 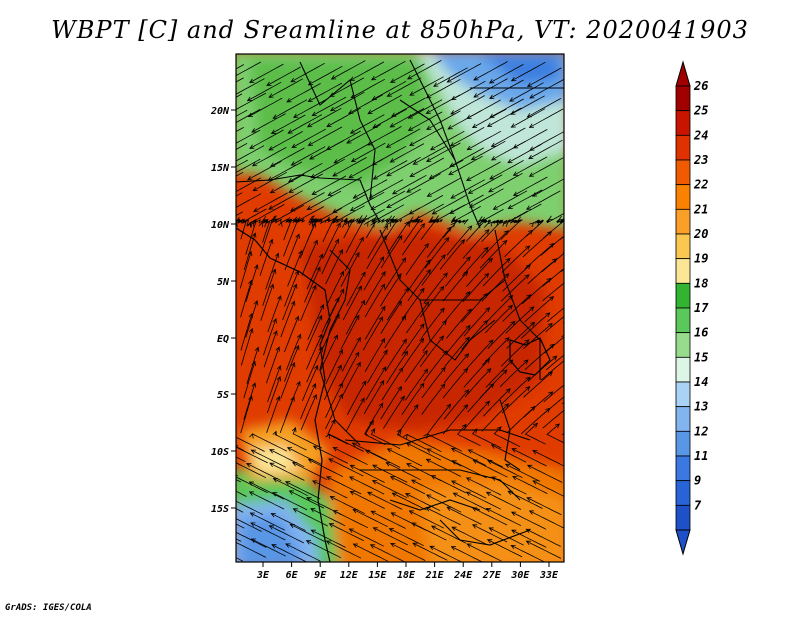 What do you see at coordinates (263, 575) in the screenshot?
I see `lon-tick-label: 3E` at bounding box center [263, 575].